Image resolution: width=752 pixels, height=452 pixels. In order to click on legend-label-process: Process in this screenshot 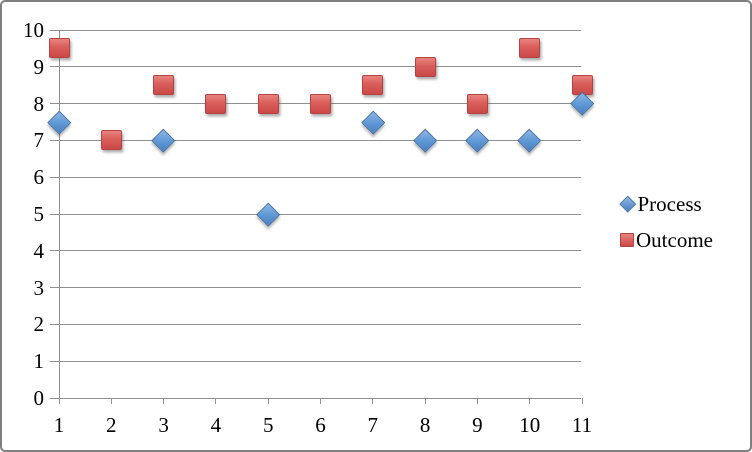, I will do `click(669, 203)`.